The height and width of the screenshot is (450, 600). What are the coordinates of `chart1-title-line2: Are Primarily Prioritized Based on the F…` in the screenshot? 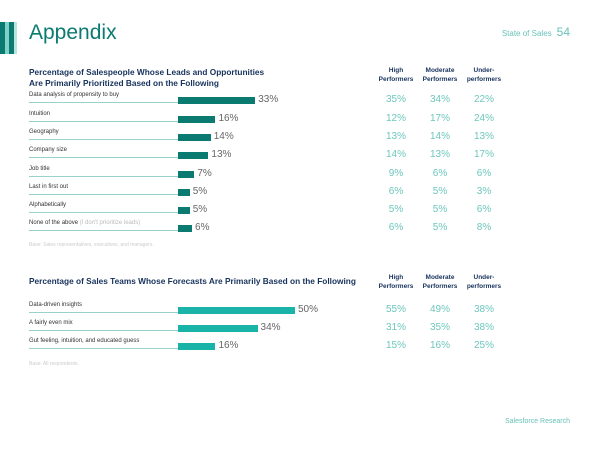 It's located at (124, 83).